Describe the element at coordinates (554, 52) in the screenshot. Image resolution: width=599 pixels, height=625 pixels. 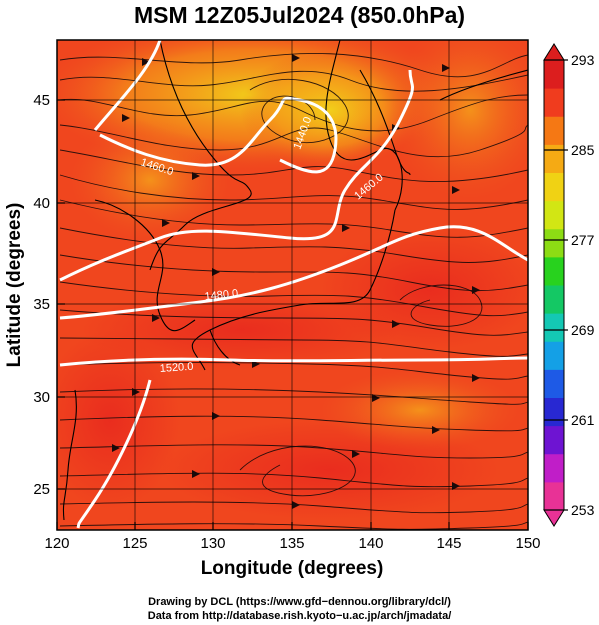
I see `colorbar-top-arrow` at that location.